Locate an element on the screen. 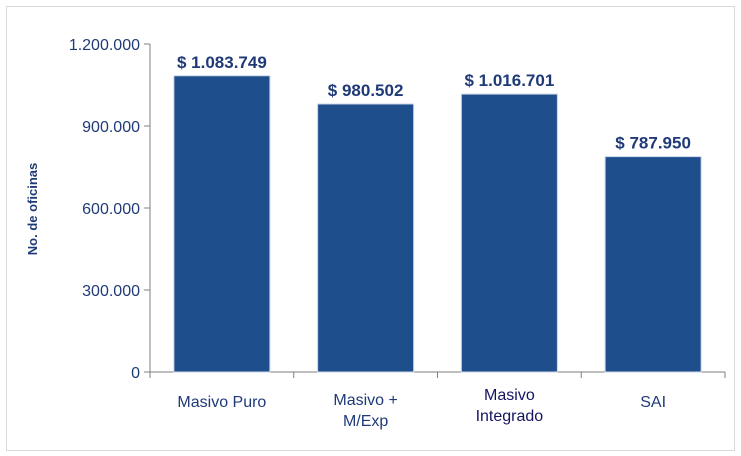  y-tick-label: 600.000 is located at coordinates (111, 209).